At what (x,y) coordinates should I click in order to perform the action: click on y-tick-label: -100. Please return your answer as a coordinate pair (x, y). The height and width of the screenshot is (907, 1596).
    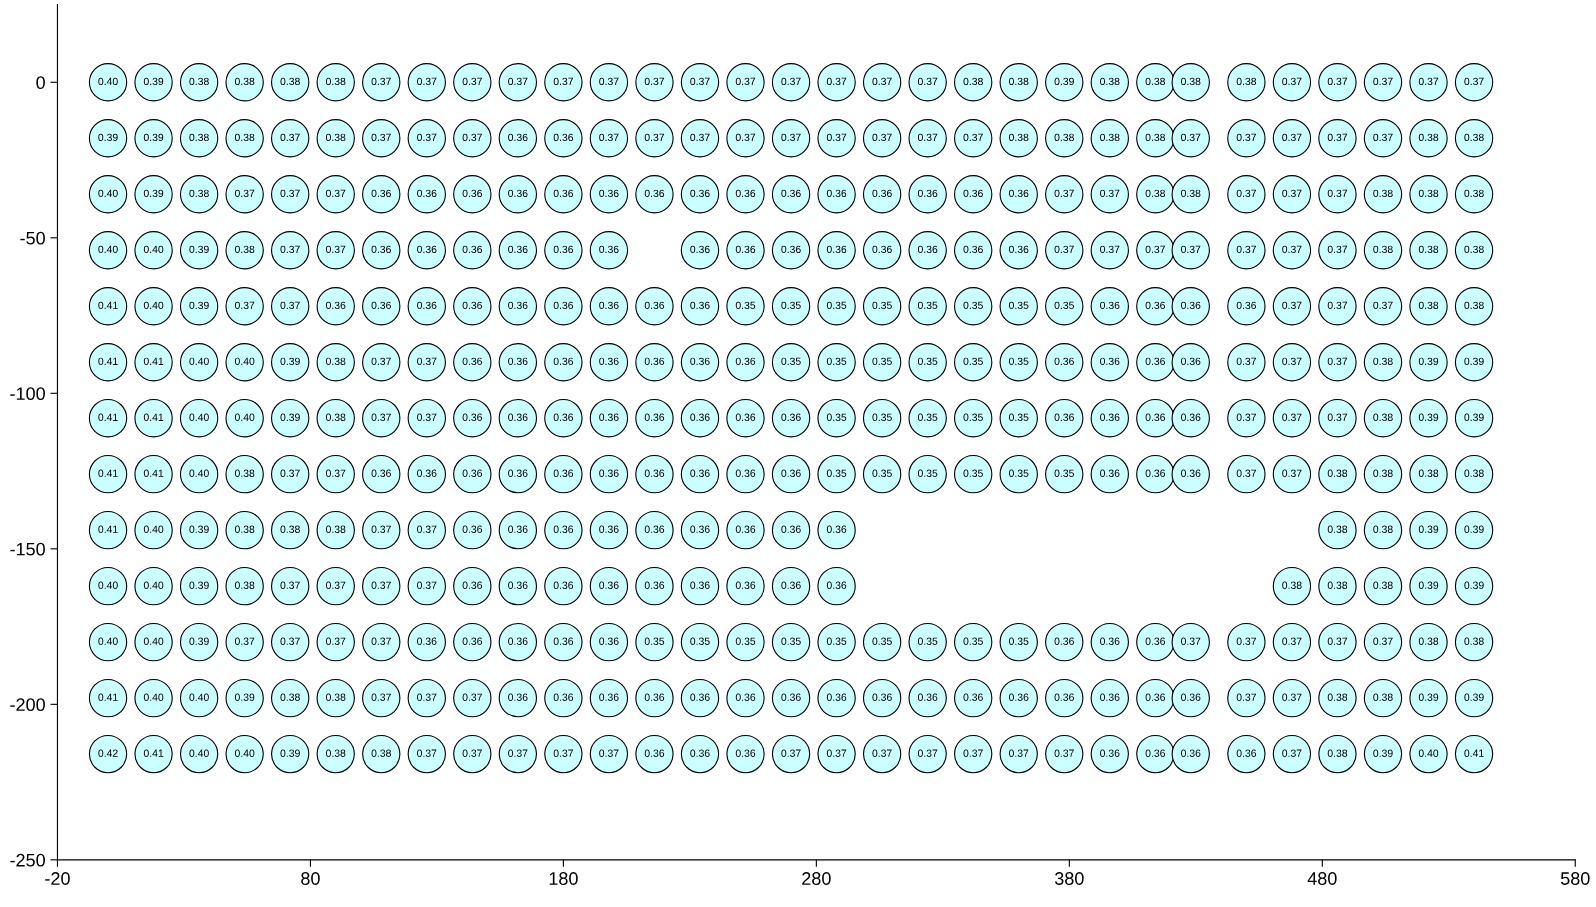
    Looking at the image, I should click on (27, 394).